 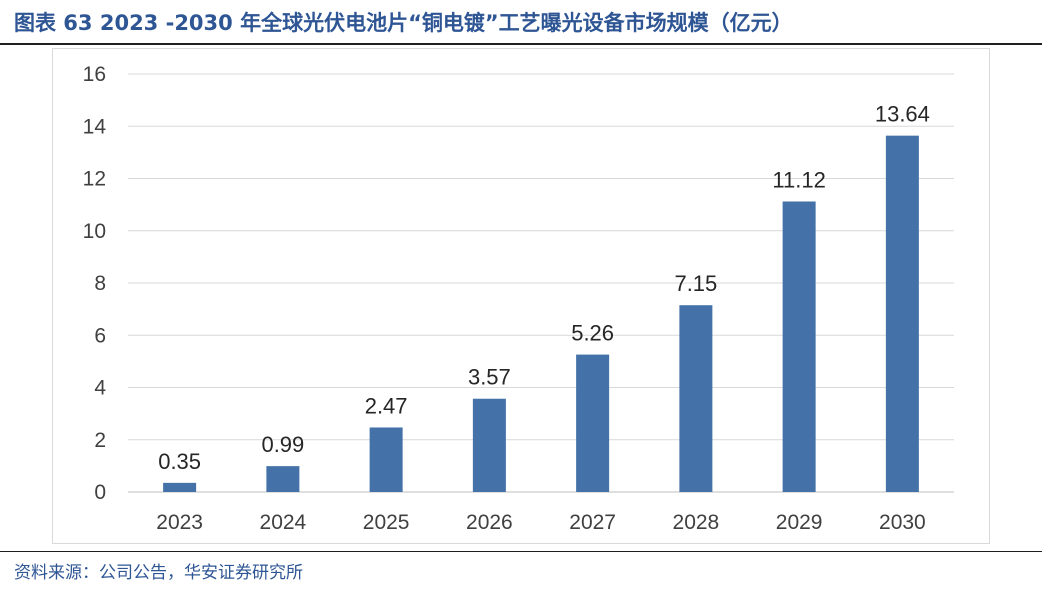 What do you see at coordinates (100, 388) in the screenshot?
I see `y-tick-label: 4` at bounding box center [100, 388].